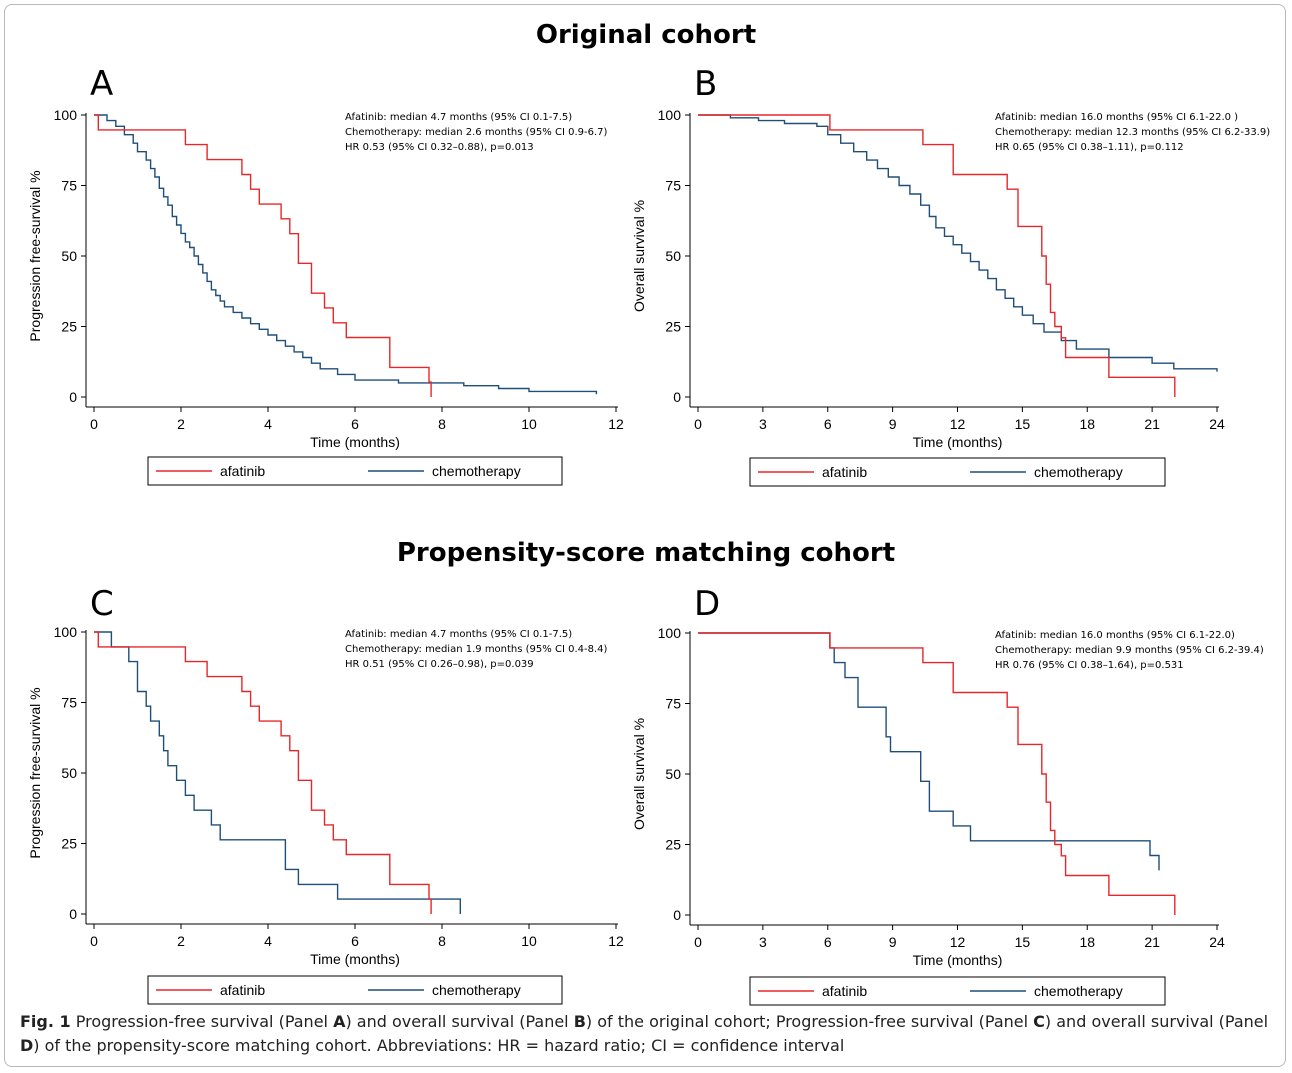 This screenshot has width=1292, height=1073. What do you see at coordinates (439, 664) in the screenshot?
I see `stats-annotation: HR 0.51 (95% CI 0.26–0.98), p=0.039` at bounding box center [439, 664].